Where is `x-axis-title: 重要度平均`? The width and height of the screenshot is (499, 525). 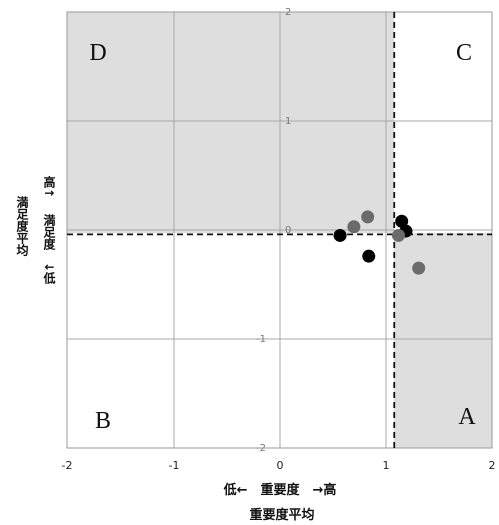 x-axis-title: 重要度平均 is located at coordinates (281, 515).